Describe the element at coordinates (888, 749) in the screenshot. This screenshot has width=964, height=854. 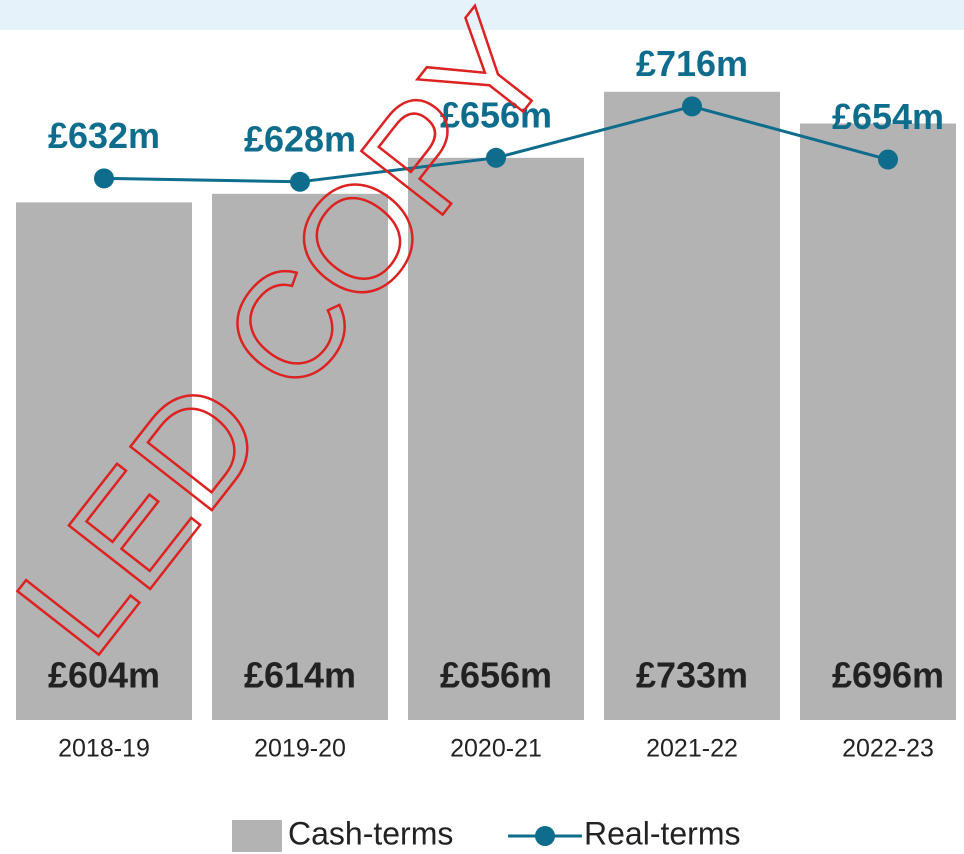
I see `x-tick-label: 2022-23` at that location.